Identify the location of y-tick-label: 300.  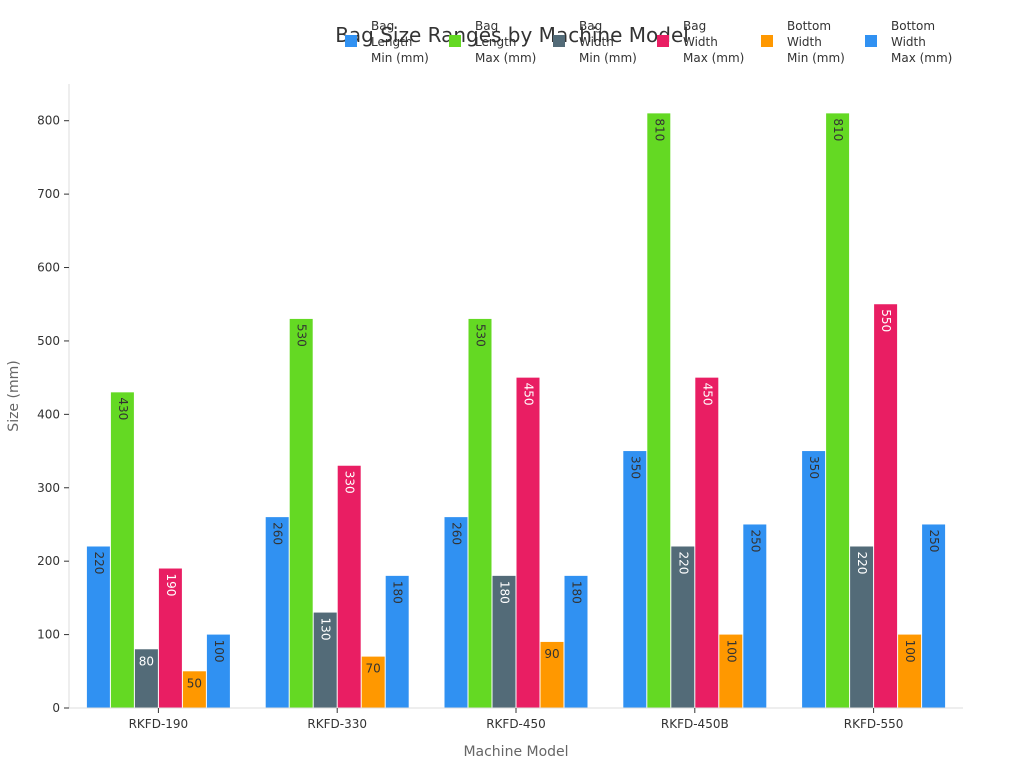
(48, 488).